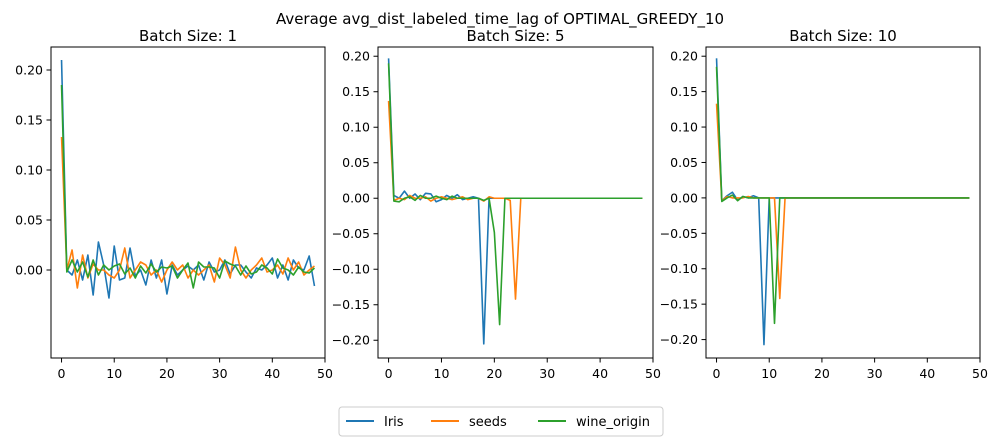 The image size is (997, 445). What do you see at coordinates (843, 36) in the screenshot?
I see `subplot-title: Batch Size: 10` at bounding box center [843, 36].